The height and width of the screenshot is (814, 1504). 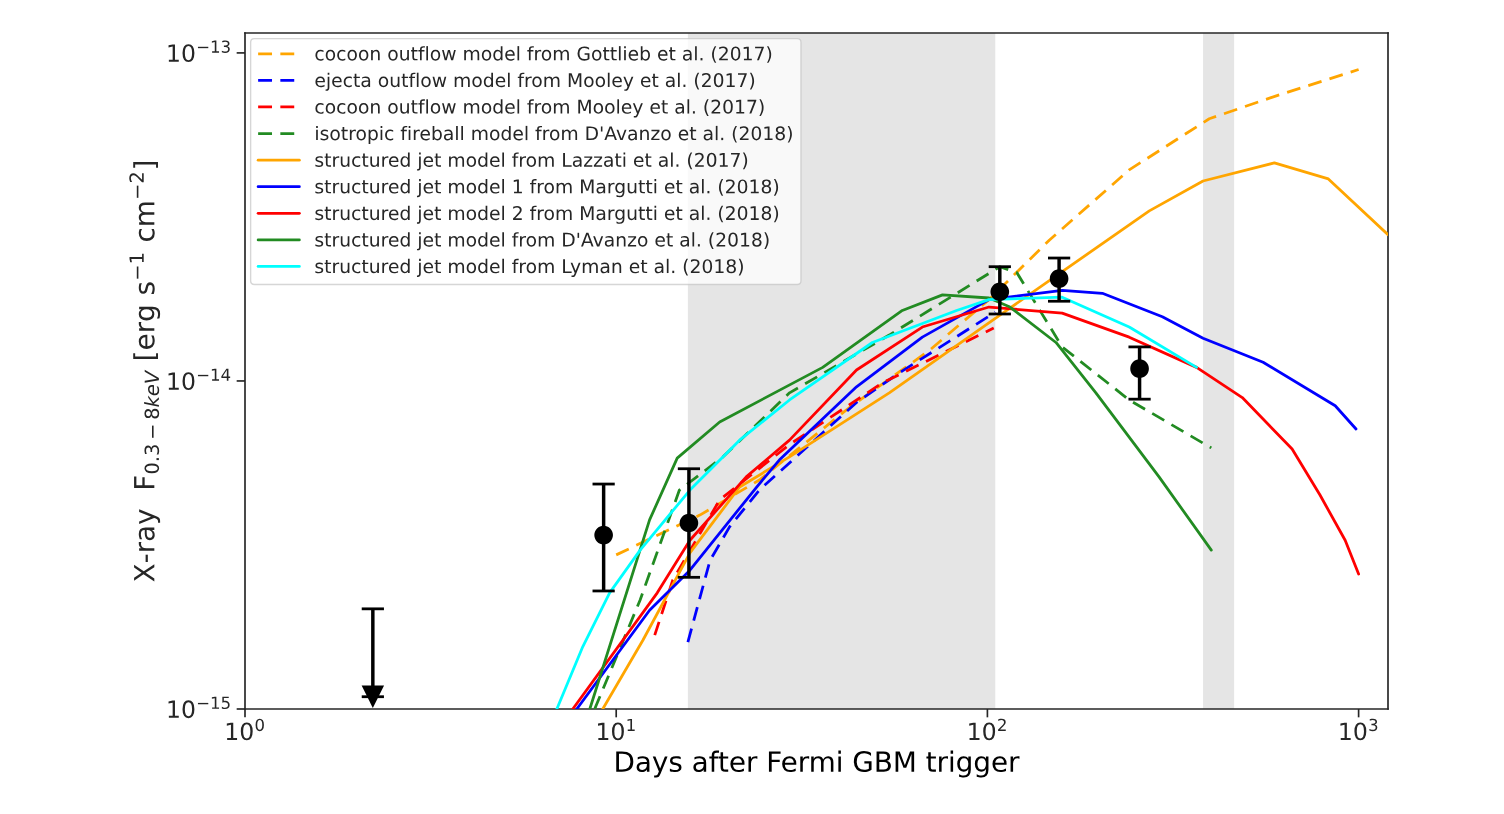 I want to click on x-axis-title: Days after Fermi GBM trigger, so click(x=818, y=764).